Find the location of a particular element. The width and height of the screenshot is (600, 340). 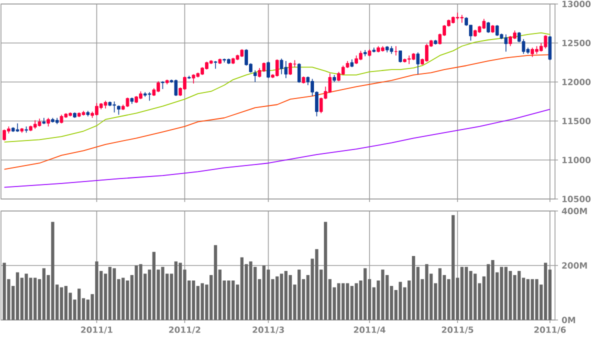

y-tick-label: 12500 is located at coordinates (576, 43).